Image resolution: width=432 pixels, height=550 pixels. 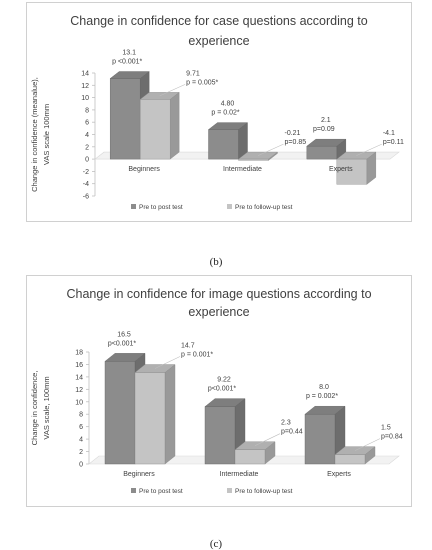 What do you see at coordinates (389, 133) in the screenshot?
I see `data-label-value: -4.1` at bounding box center [389, 133].